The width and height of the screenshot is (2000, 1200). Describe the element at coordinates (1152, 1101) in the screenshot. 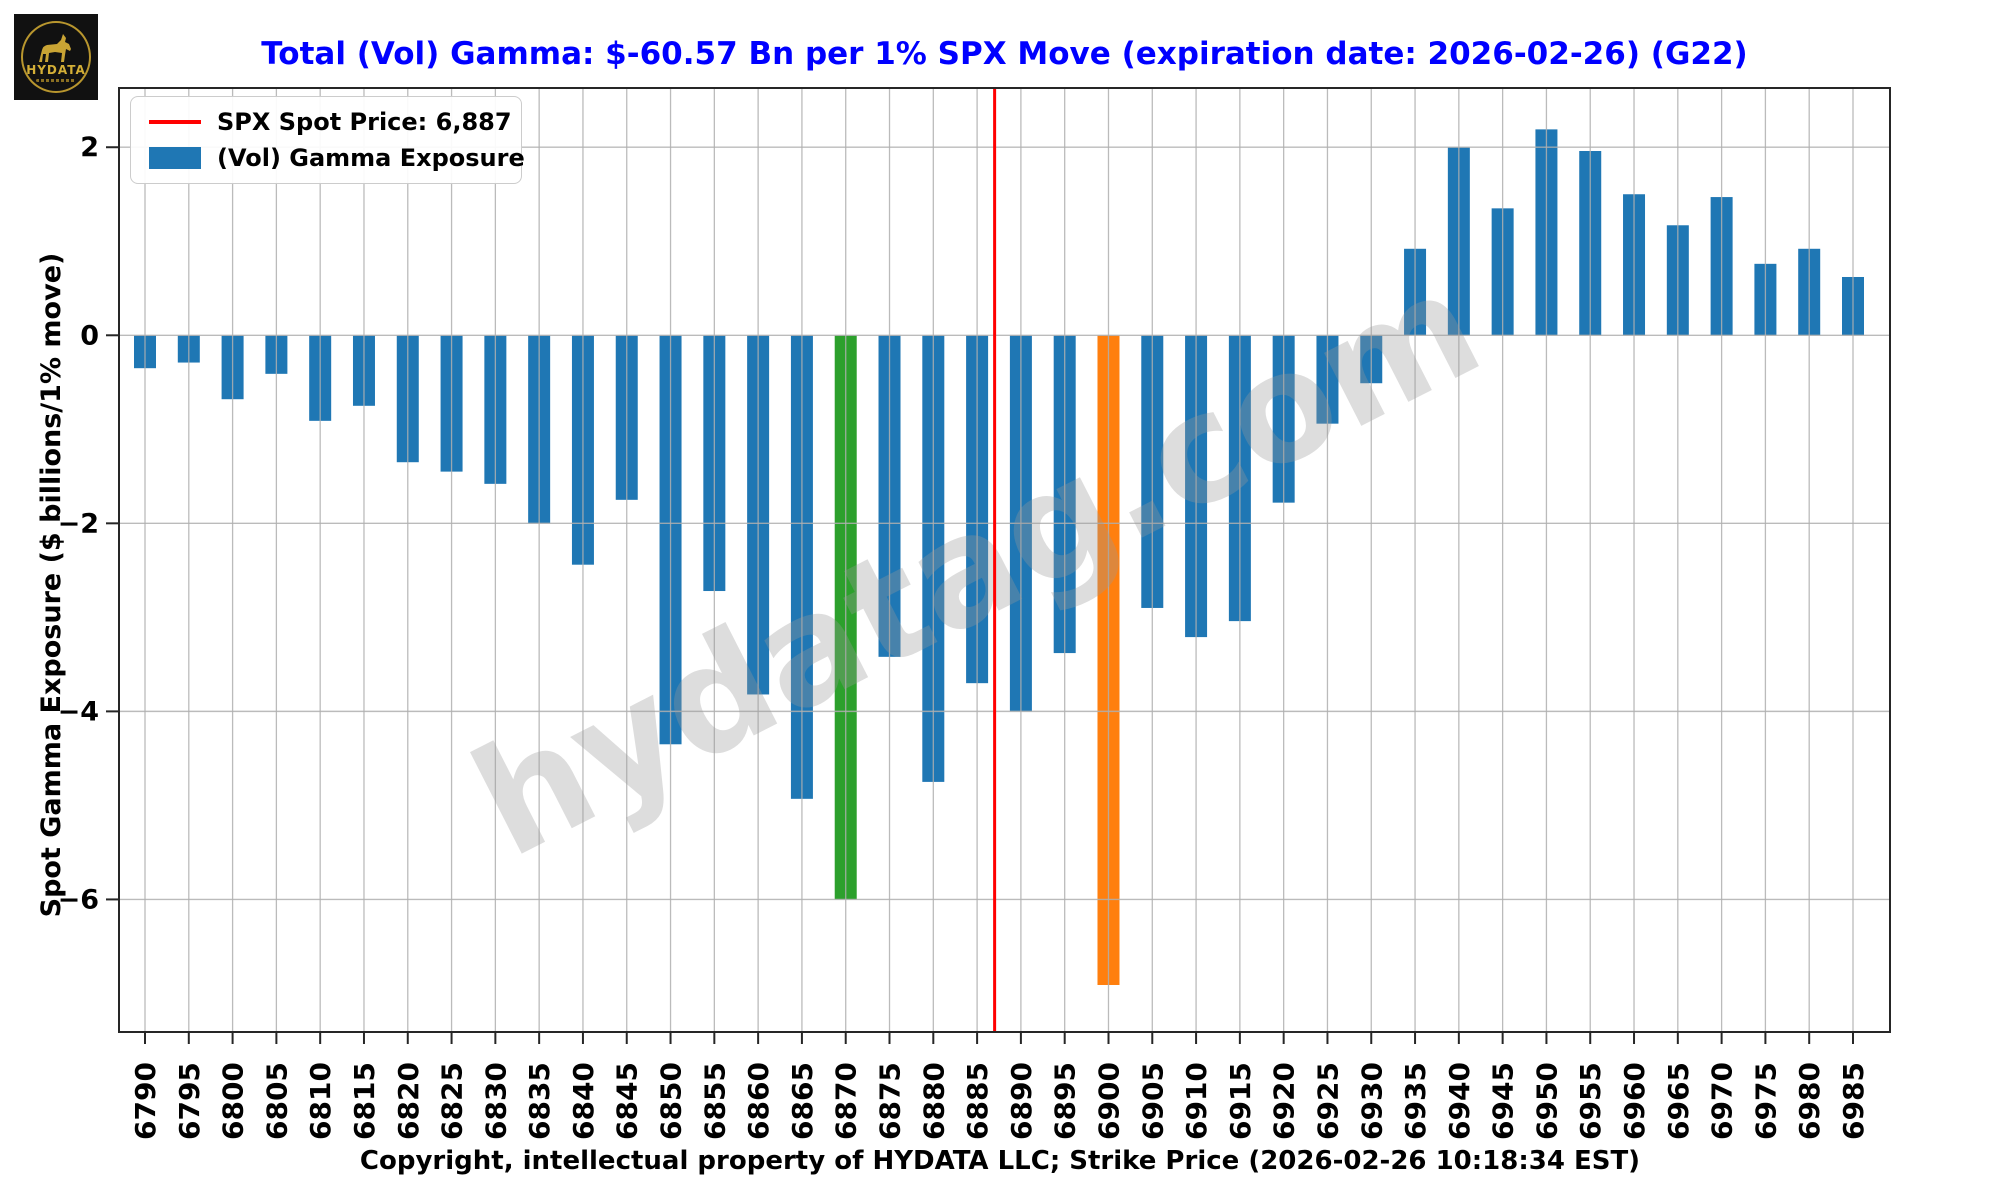

I see `x-tick-label-6905: 6905` at that location.